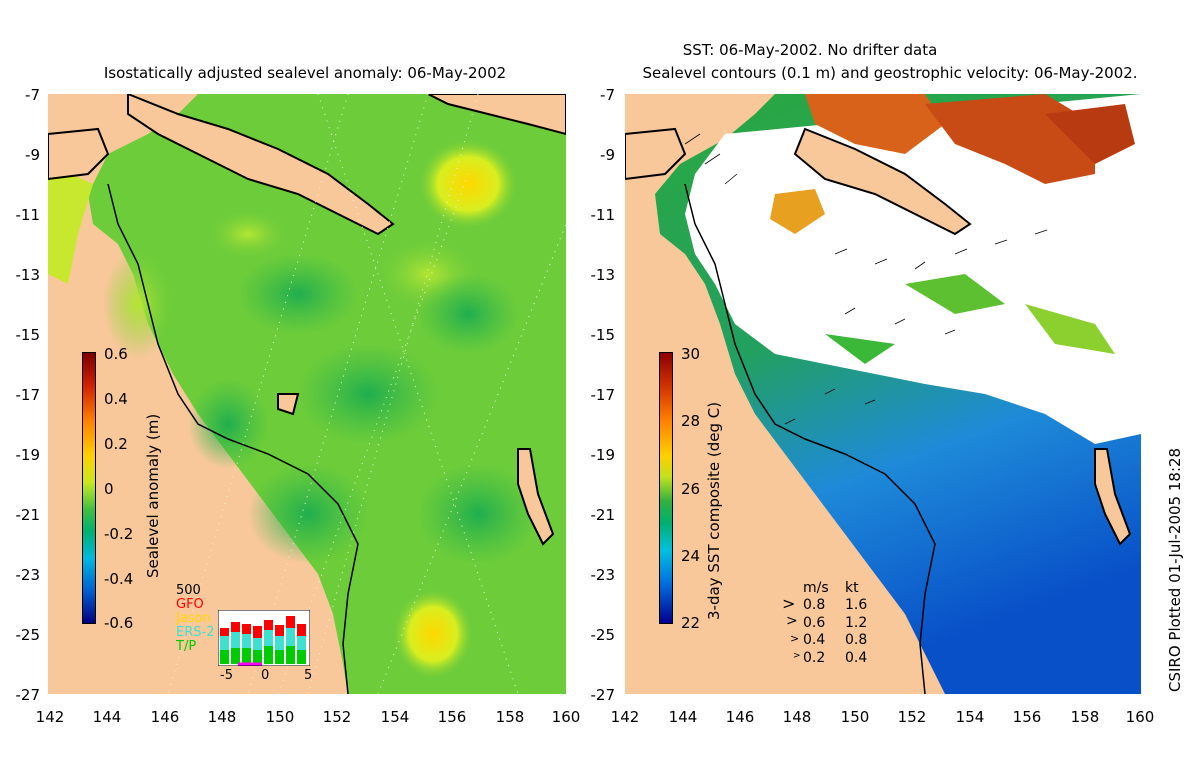 This screenshot has height=780, width=1200. What do you see at coordinates (912, 717) in the screenshot?
I see `right-x-tick: 152` at bounding box center [912, 717].